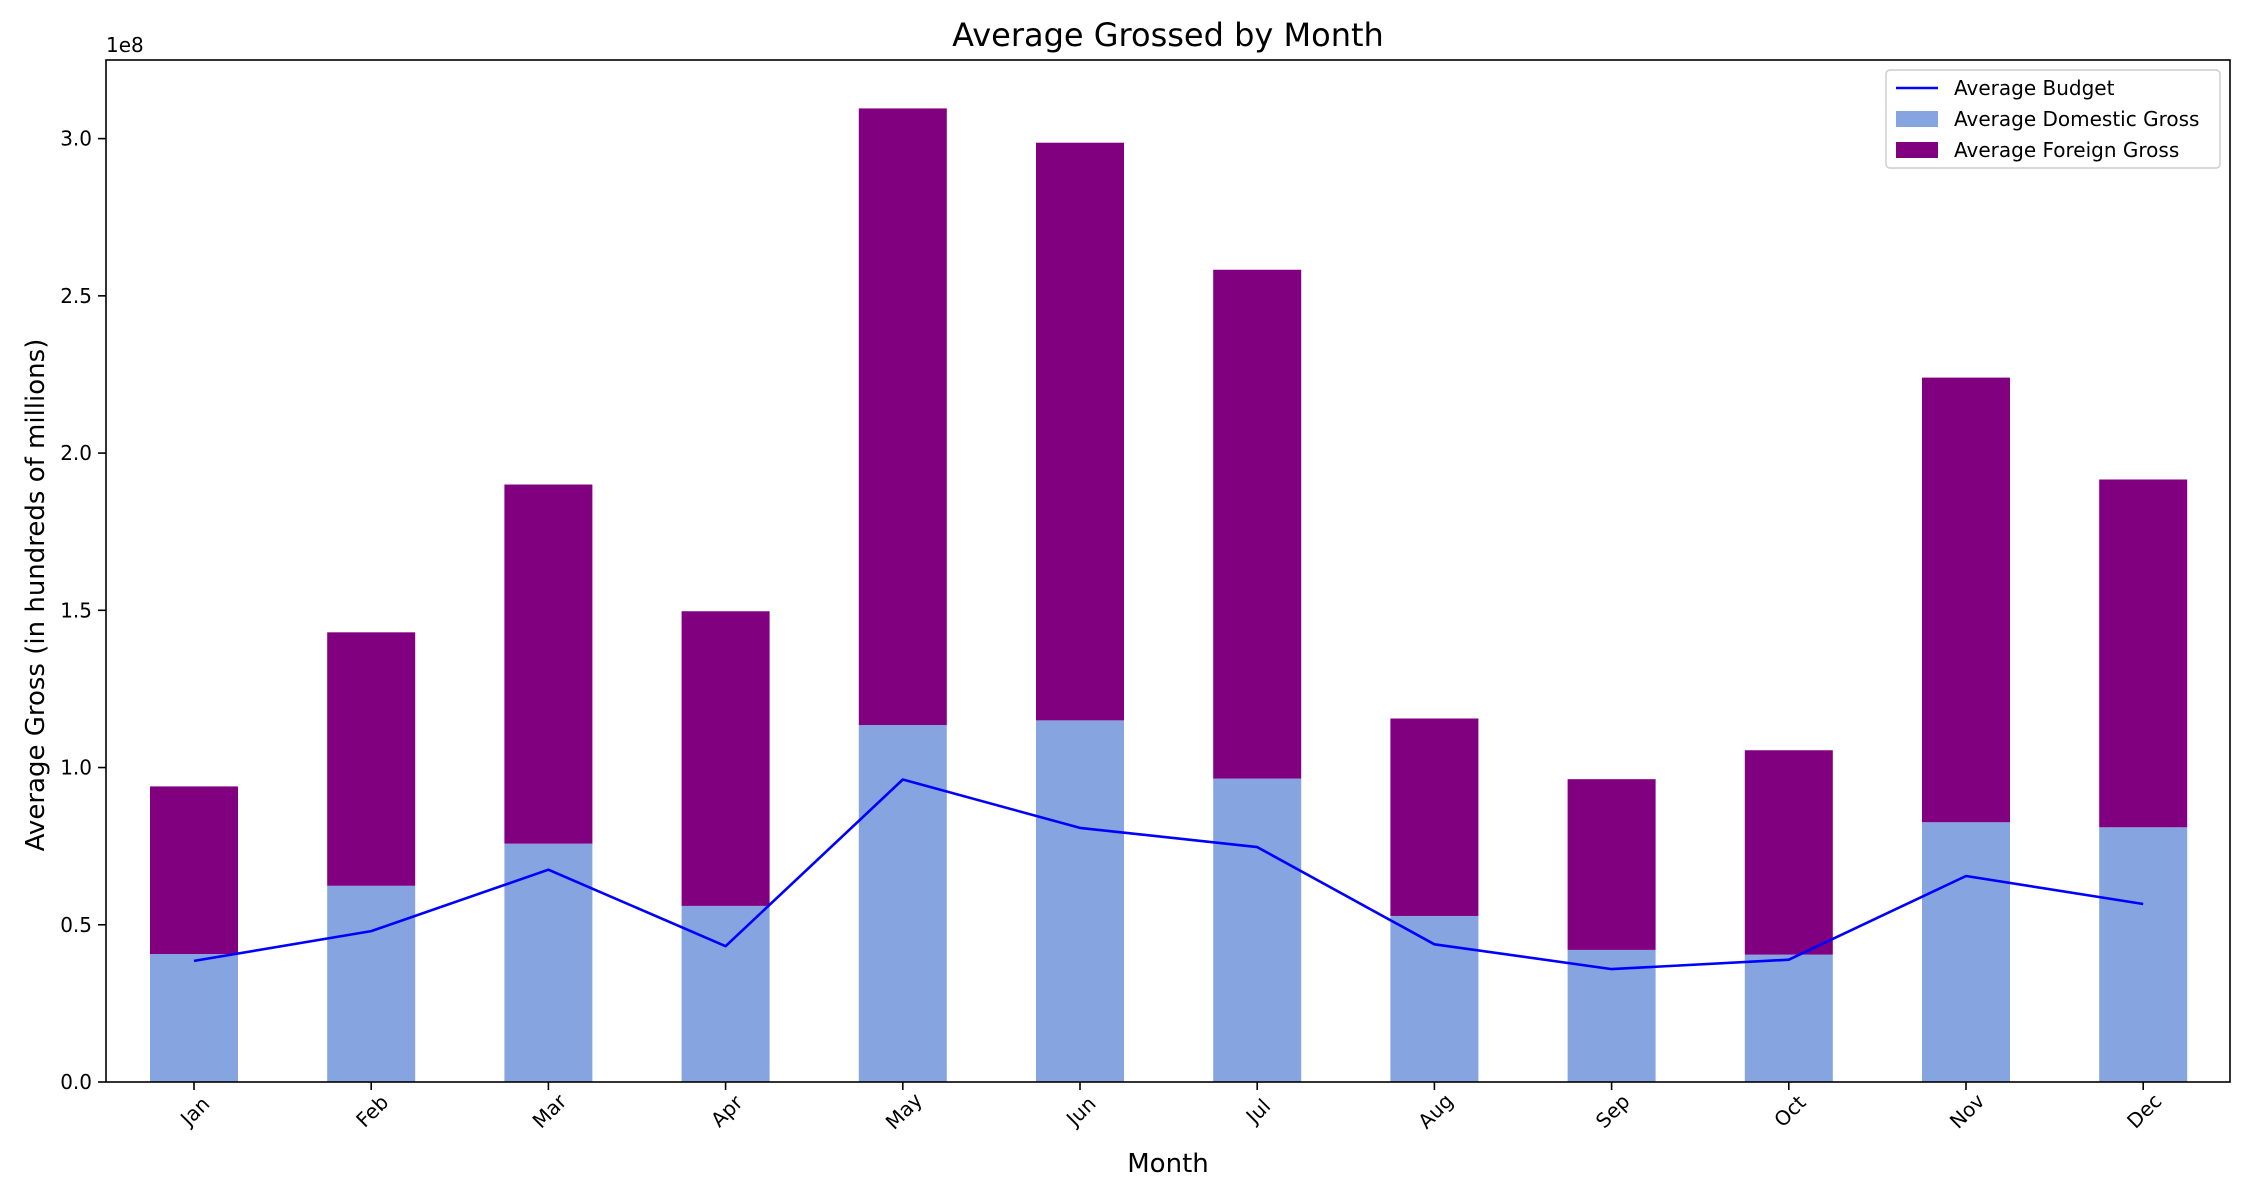 Image resolution: width=2250 pixels, height=1200 pixels. Describe the element at coordinates (904, 1111) in the screenshot. I see `x-tick-label-may: May` at that location.